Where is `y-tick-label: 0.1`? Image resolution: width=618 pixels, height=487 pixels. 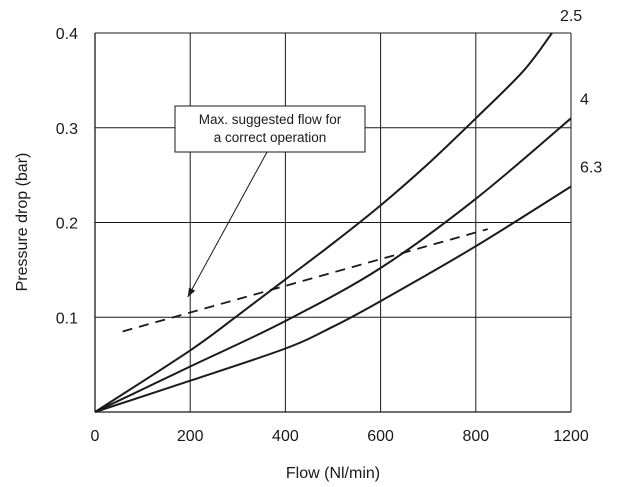
y-tick-label: 0.1 is located at coordinates (67, 318).